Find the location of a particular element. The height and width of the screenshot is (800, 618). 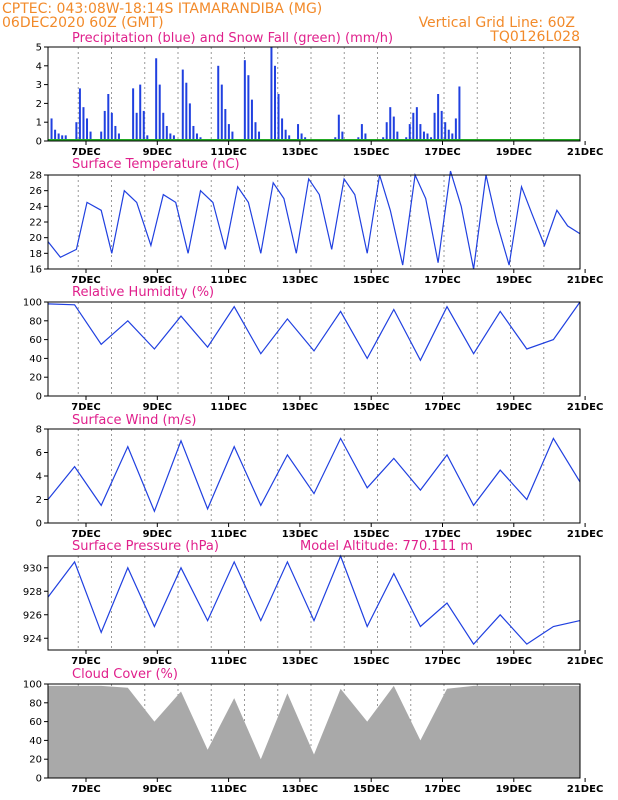

rh-xtick-label: 13DEC is located at coordinates (300, 407).